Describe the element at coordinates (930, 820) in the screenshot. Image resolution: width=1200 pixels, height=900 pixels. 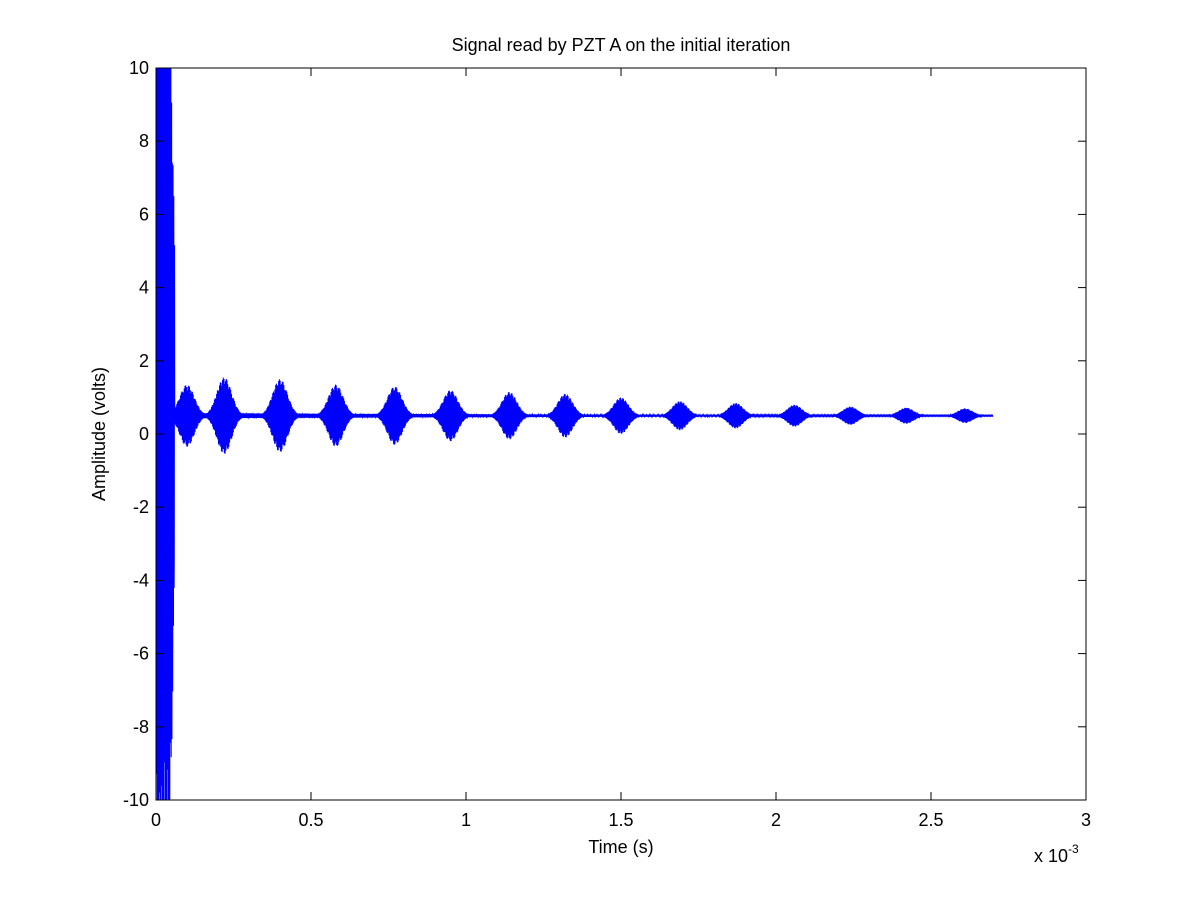
I see `x-tick-label: 2.5` at that location.